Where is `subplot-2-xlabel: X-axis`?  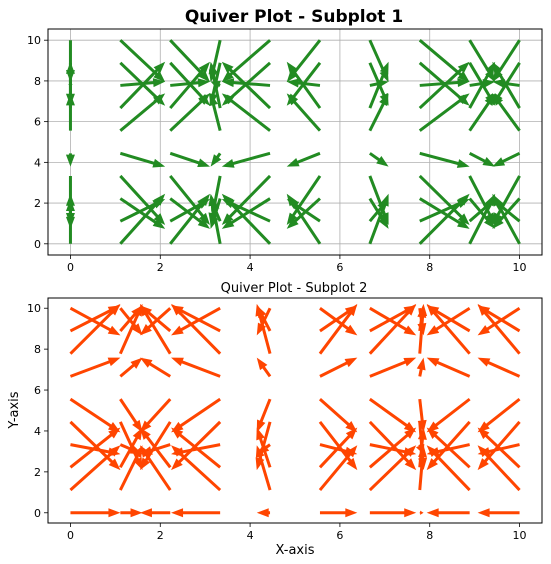 subplot-2-xlabel: X-axis is located at coordinates (295, 550).